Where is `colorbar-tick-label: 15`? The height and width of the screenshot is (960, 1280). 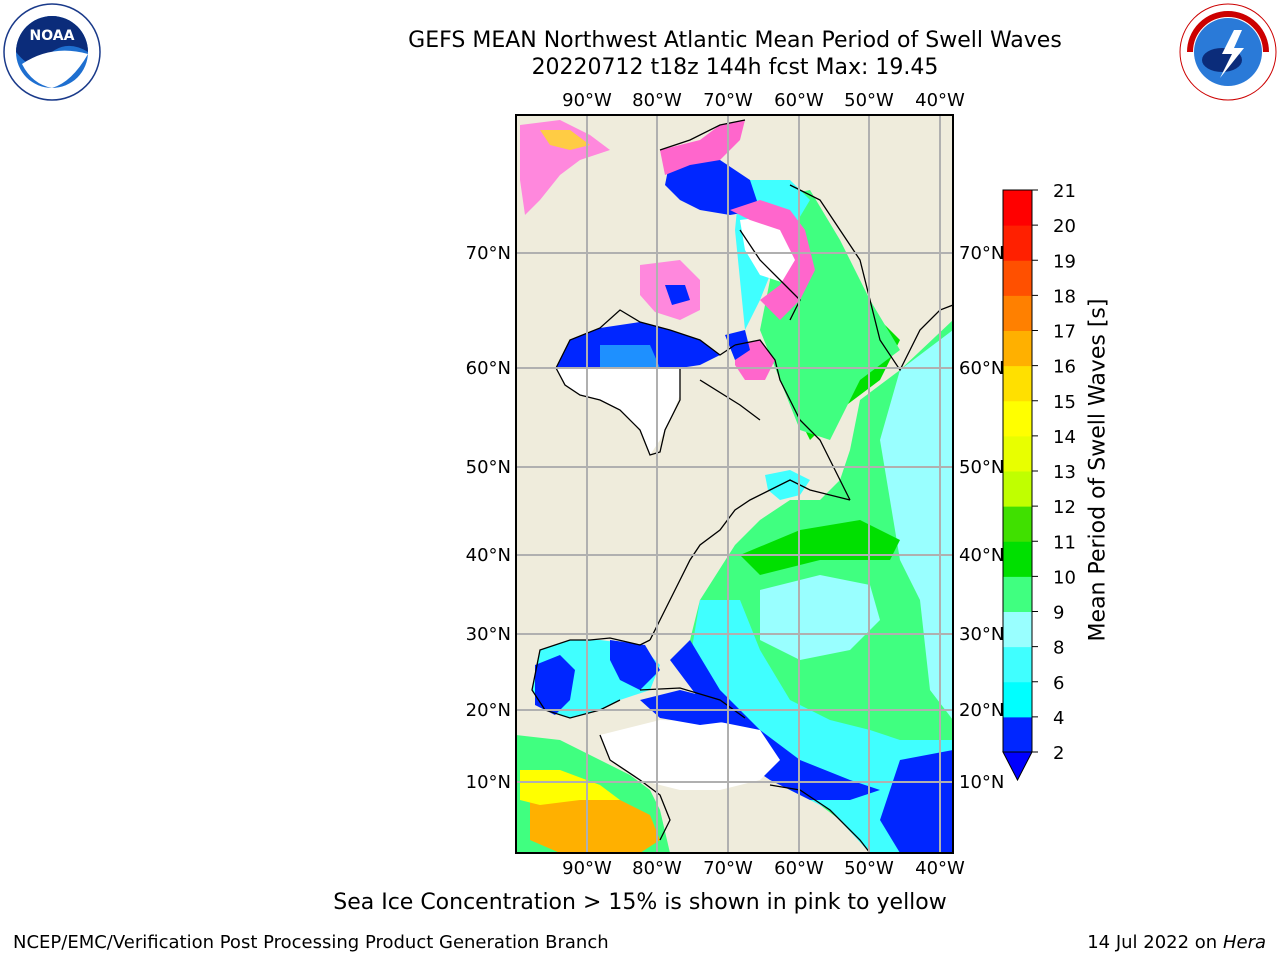 colorbar-tick-label: 15 is located at coordinates (1064, 402).